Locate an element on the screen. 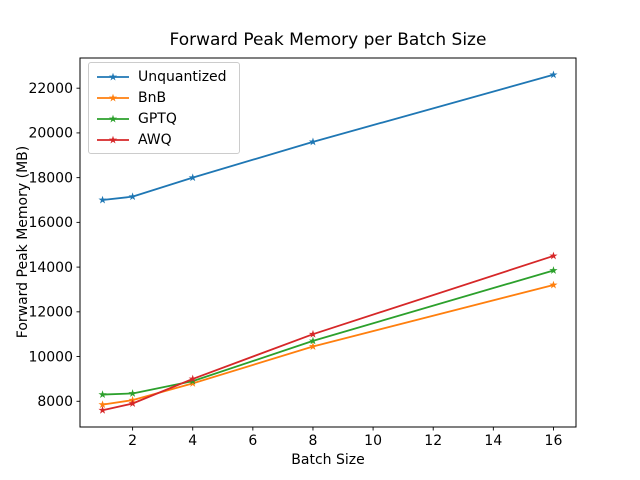  y-tick-label: 22000 is located at coordinates (50, 89).